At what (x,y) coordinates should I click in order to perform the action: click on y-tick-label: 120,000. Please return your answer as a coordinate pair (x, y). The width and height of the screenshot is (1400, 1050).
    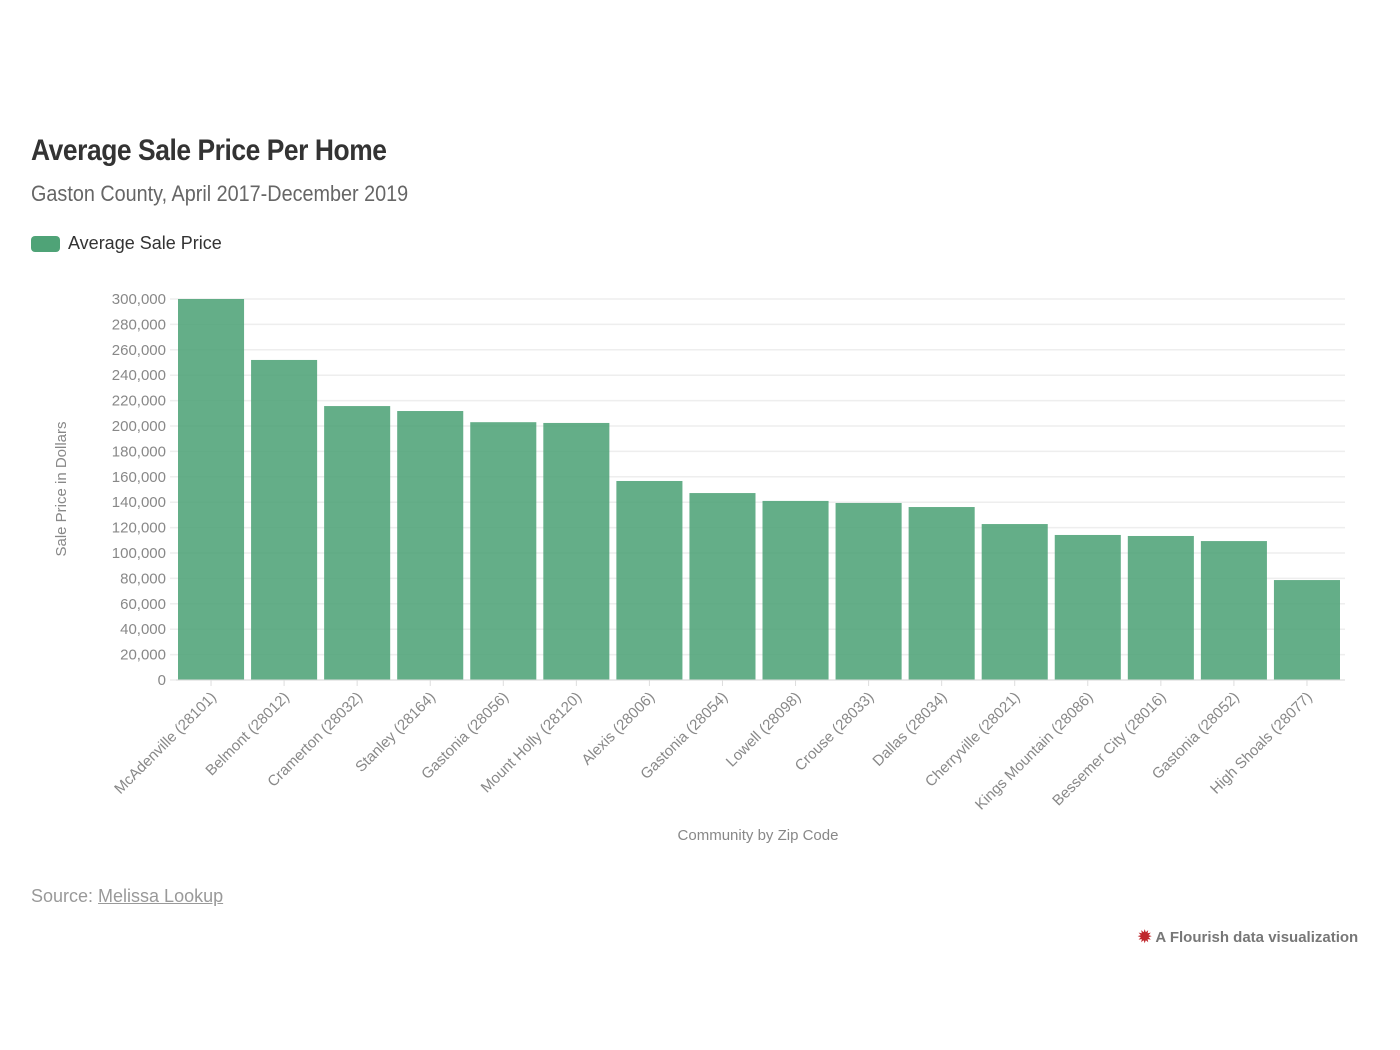
    Looking at the image, I should click on (139, 528).